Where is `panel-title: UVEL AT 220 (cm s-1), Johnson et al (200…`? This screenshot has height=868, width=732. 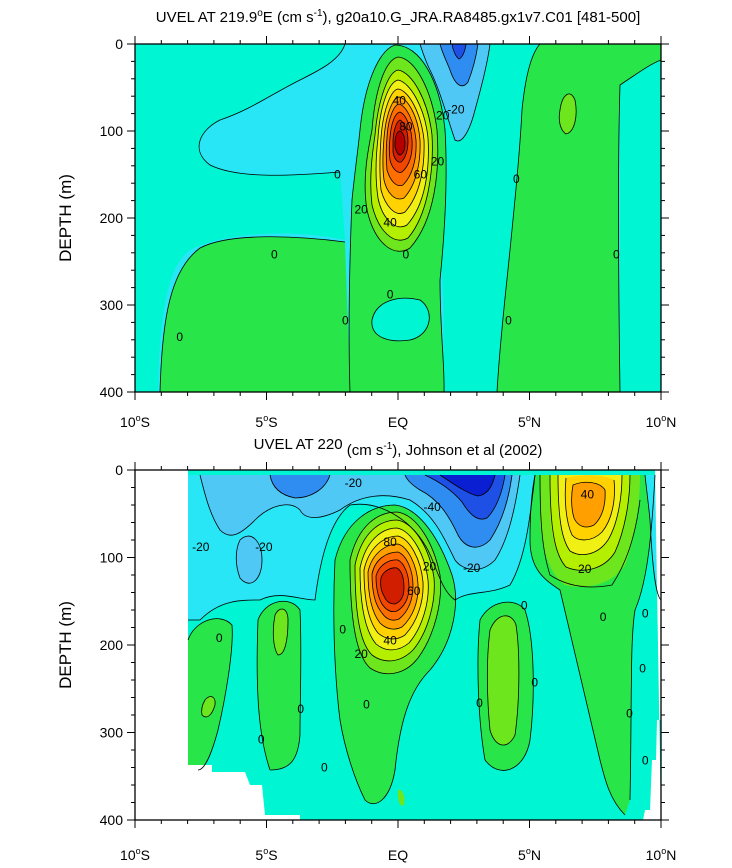
panel-title: UVEL AT 220 (cm s-1), Johnson et al (200… is located at coordinates (398, 447).